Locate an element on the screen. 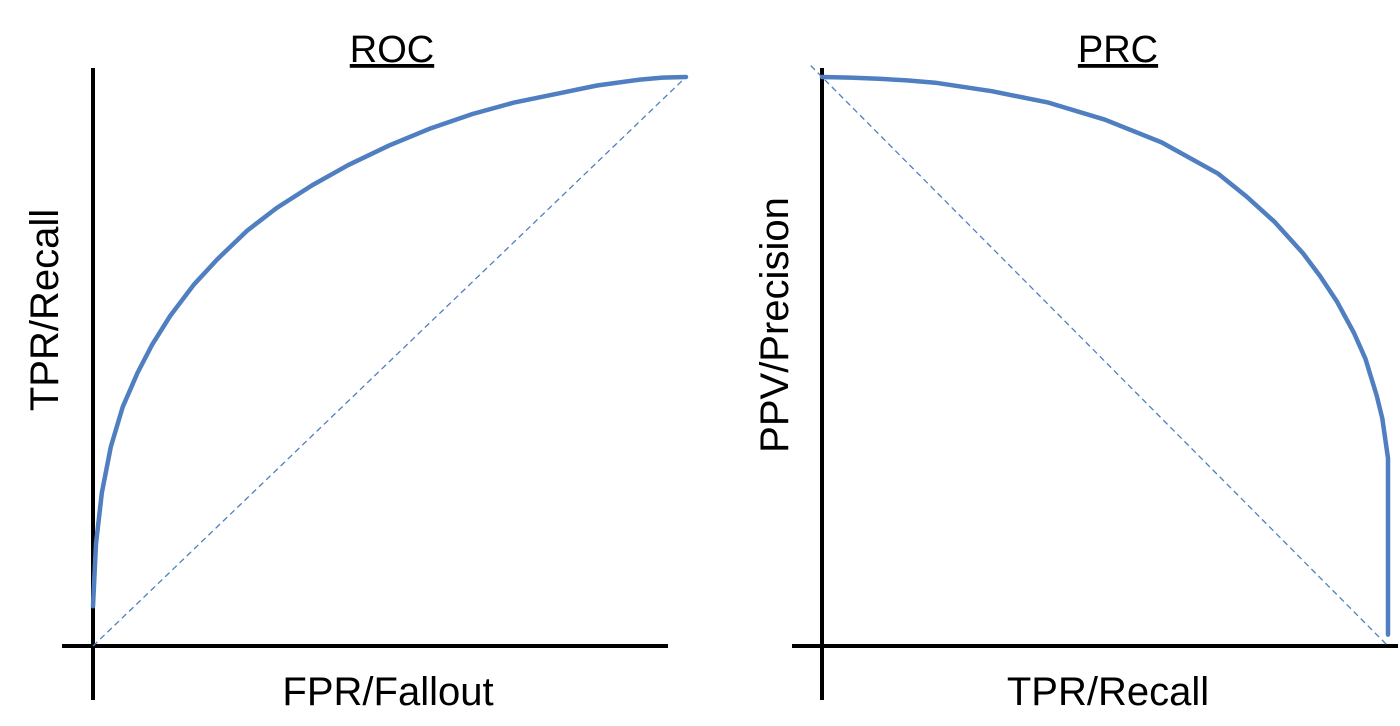  prc-y-axis-label: PPV/Precision is located at coordinates (775, 325).